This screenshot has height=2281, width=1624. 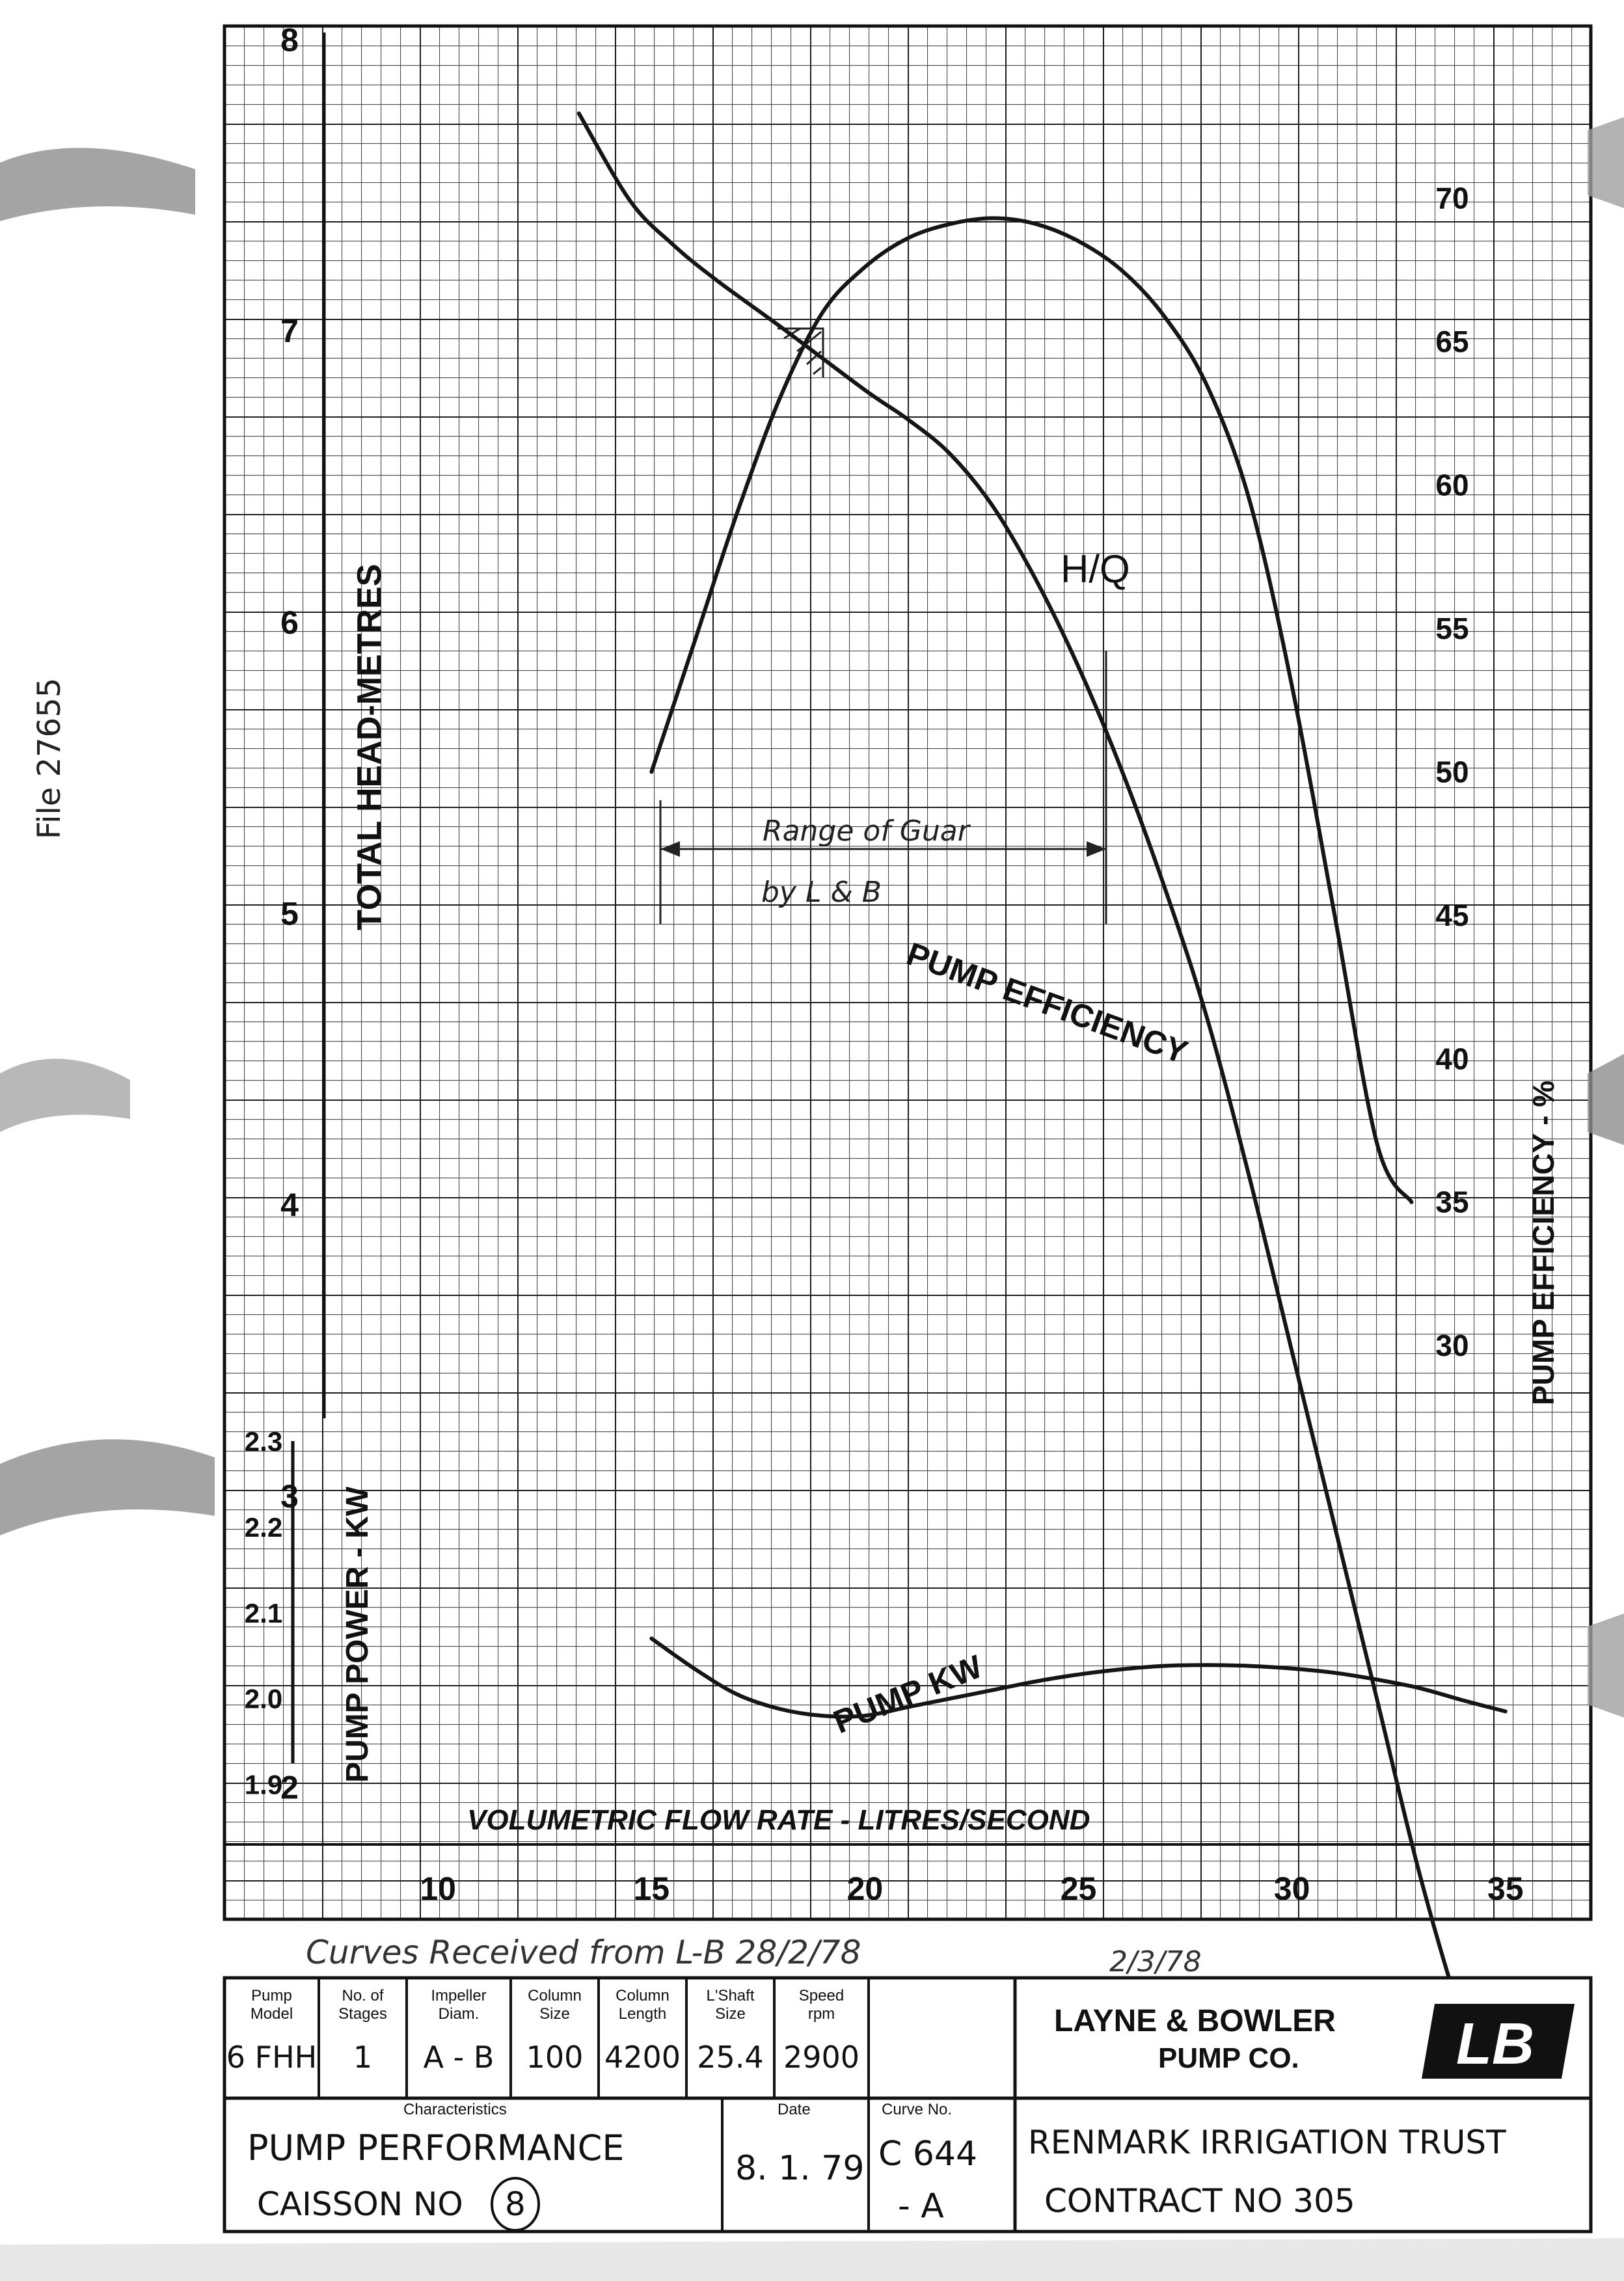 I want to click on x-tick-30: 30, so click(x=1292, y=1888).